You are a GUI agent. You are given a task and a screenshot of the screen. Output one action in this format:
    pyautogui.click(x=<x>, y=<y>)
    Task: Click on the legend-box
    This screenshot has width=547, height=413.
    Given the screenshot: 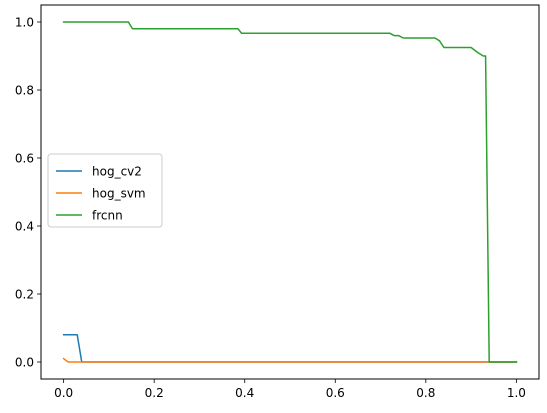 What is the action you would take?
    pyautogui.click(x=105, y=190)
    